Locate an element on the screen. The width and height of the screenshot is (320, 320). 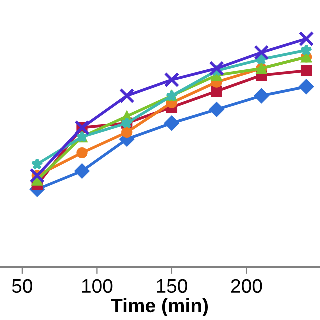
x-tick-label: 200 is located at coordinates (246, 286).